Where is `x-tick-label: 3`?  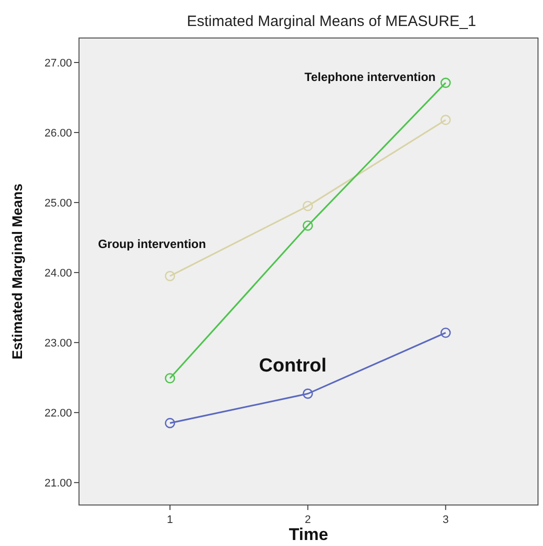
x-tick-label: 3 is located at coordinates (445, 520).